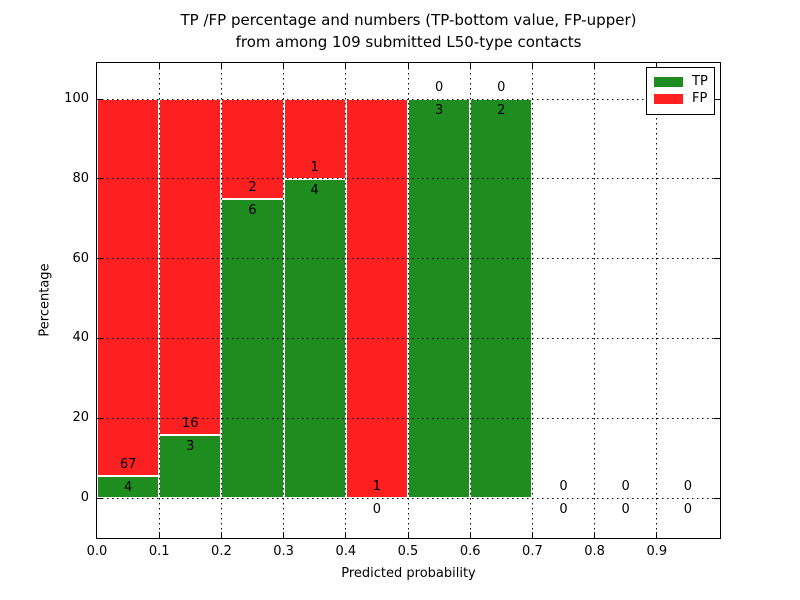 The image size is (800, 600). What do you see at coordinates (80, 418) in the screenshot?
I see `y-tick-label: 20` at bounding box center [80, 418].